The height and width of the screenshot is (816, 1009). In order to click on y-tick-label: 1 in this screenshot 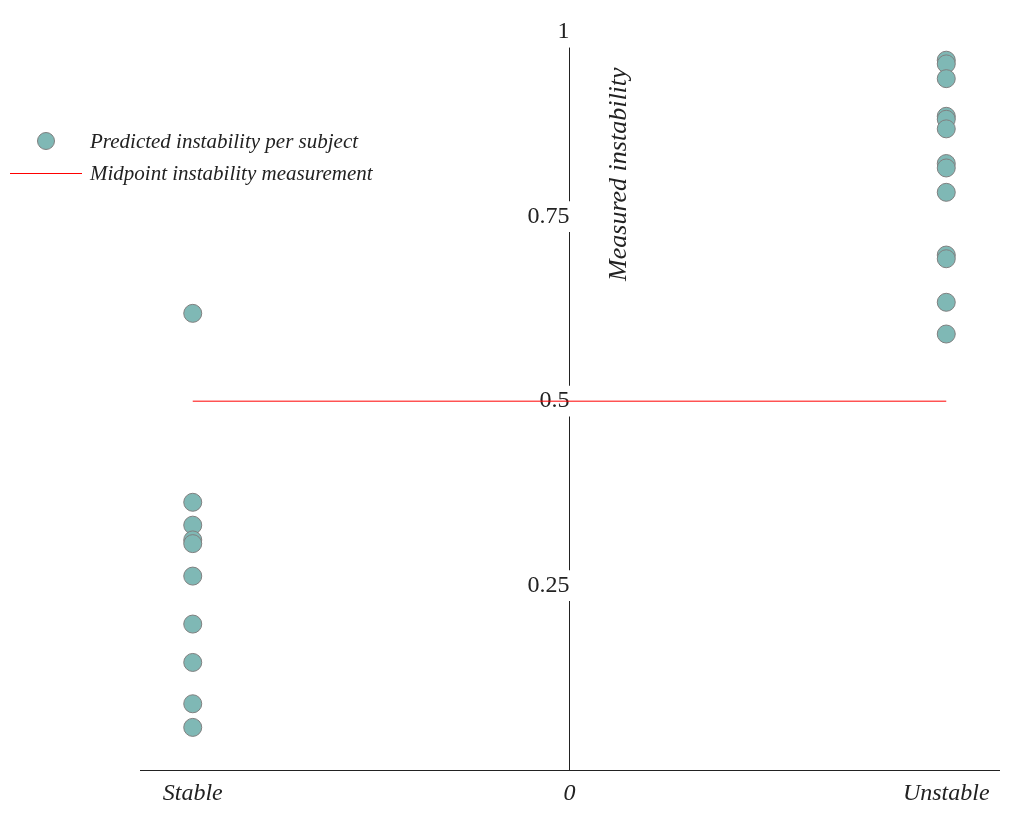, I will do `click(563, 30)`.